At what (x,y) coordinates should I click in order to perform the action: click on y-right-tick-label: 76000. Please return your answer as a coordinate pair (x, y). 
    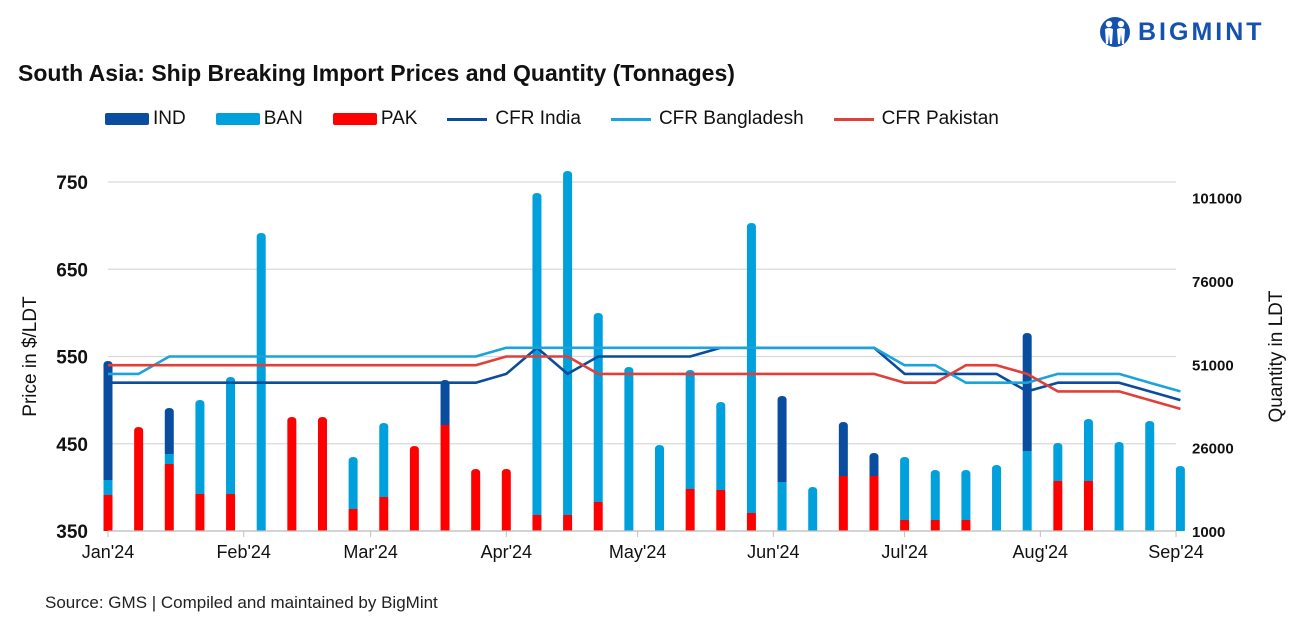
    Looking at the image, I should click on (1213, 282).